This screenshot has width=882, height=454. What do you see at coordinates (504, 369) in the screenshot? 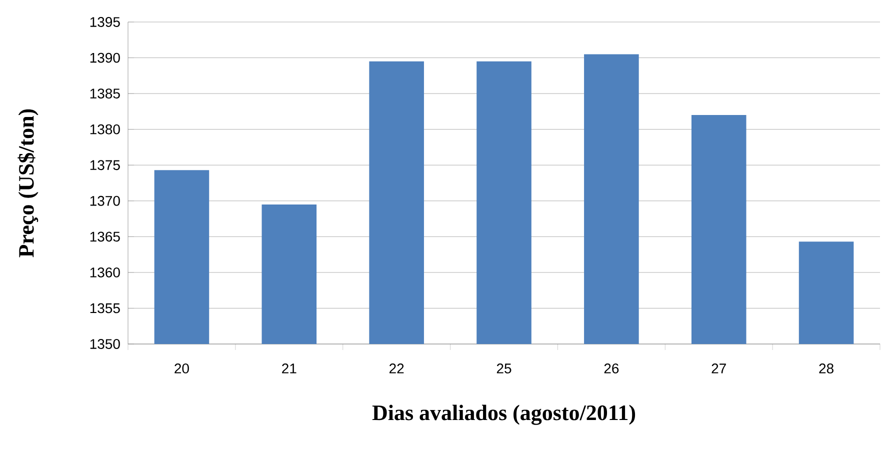
I see `x-tick-label: 25` at bounding box center [504, 369].